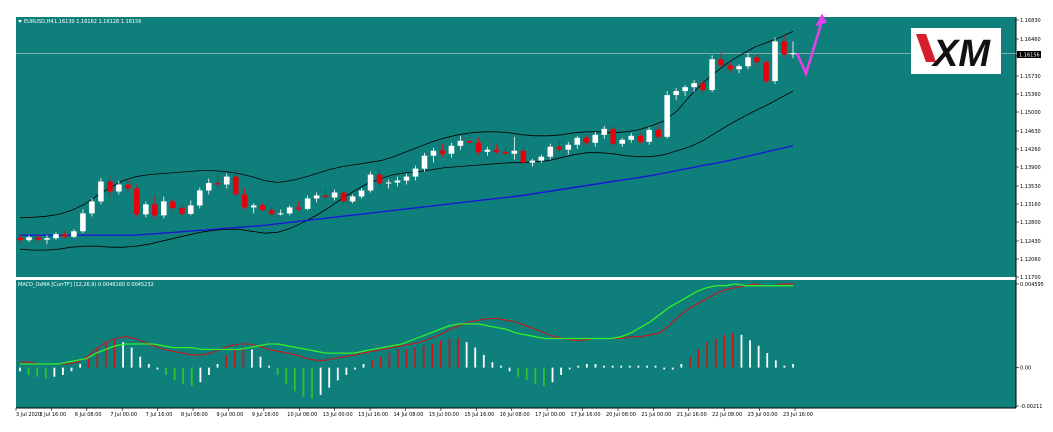 The image size is (1053, 432). Describe the element at coordinates (821, 20) in the screenshot. I see `forecast-arrow-head` at that location.